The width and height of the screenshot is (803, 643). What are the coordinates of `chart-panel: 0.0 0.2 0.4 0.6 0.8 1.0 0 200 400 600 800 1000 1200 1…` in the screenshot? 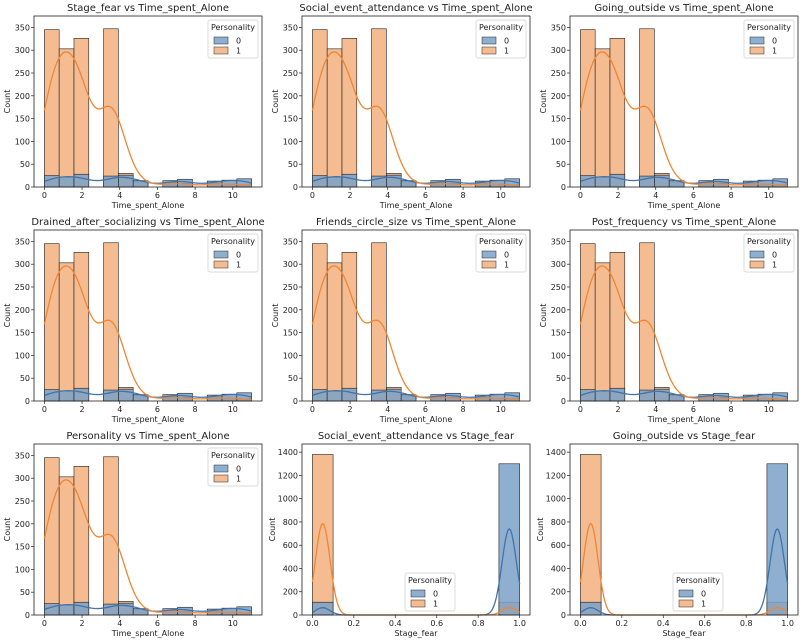 It's located at (667, 534).